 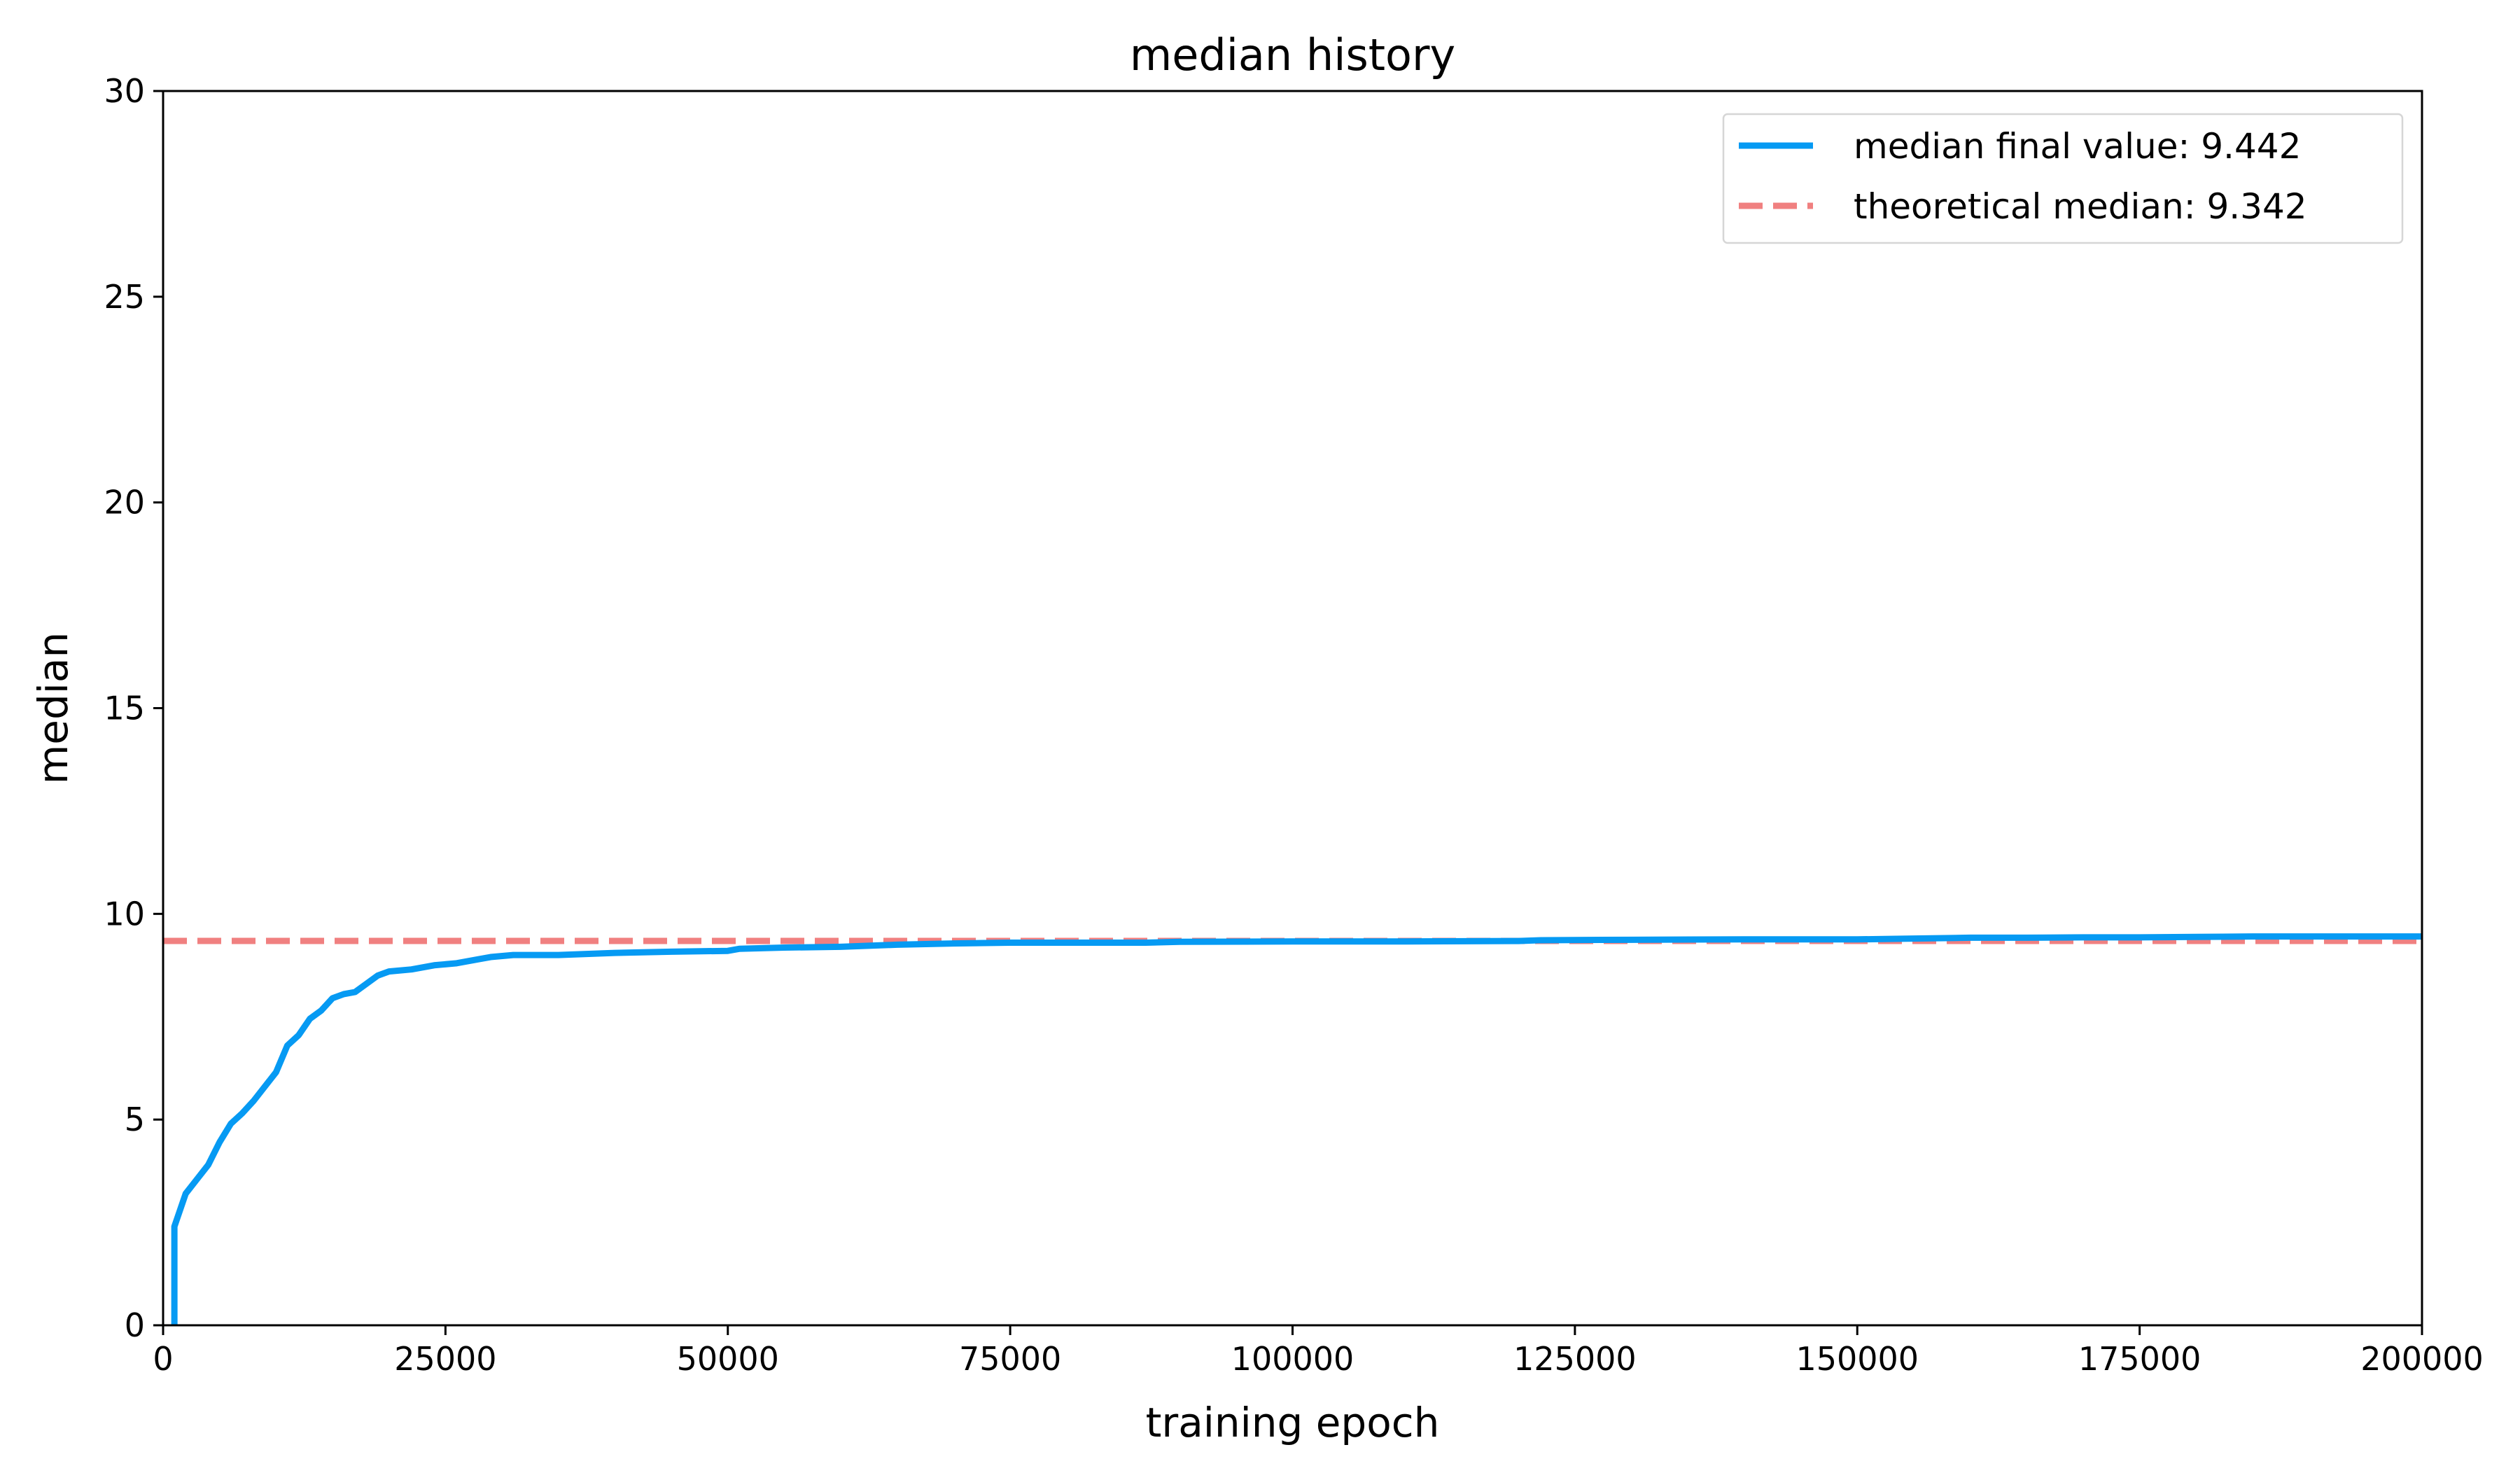 What do you see at coordinates (2140, 1359) in the screenshot?
I see `x-tick-label: 175000` at bounding box center [2140, 1359].